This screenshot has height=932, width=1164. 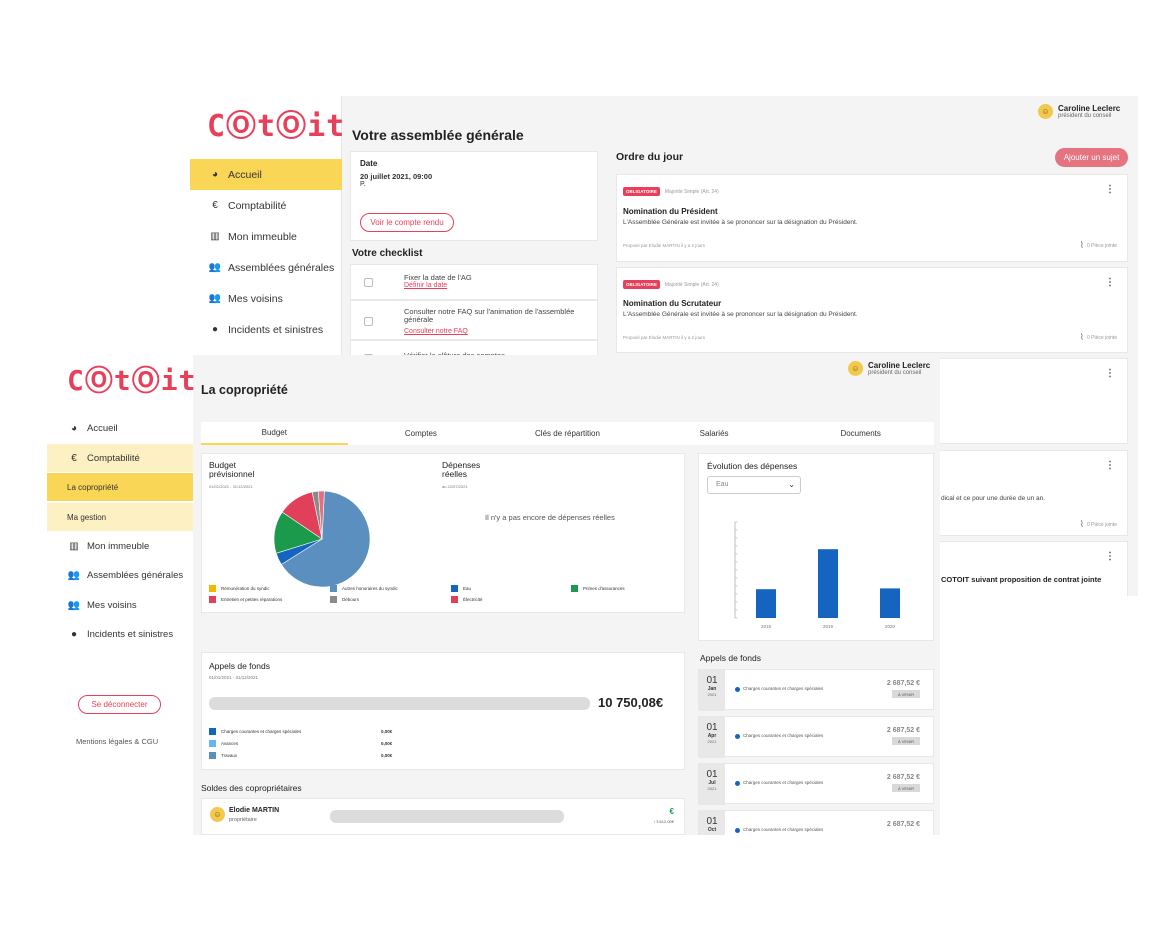 What do you see at coordinates (714, 433) in the screenshot?
I see `tab-salaries: Salariés` at bounding box center [714, 433].